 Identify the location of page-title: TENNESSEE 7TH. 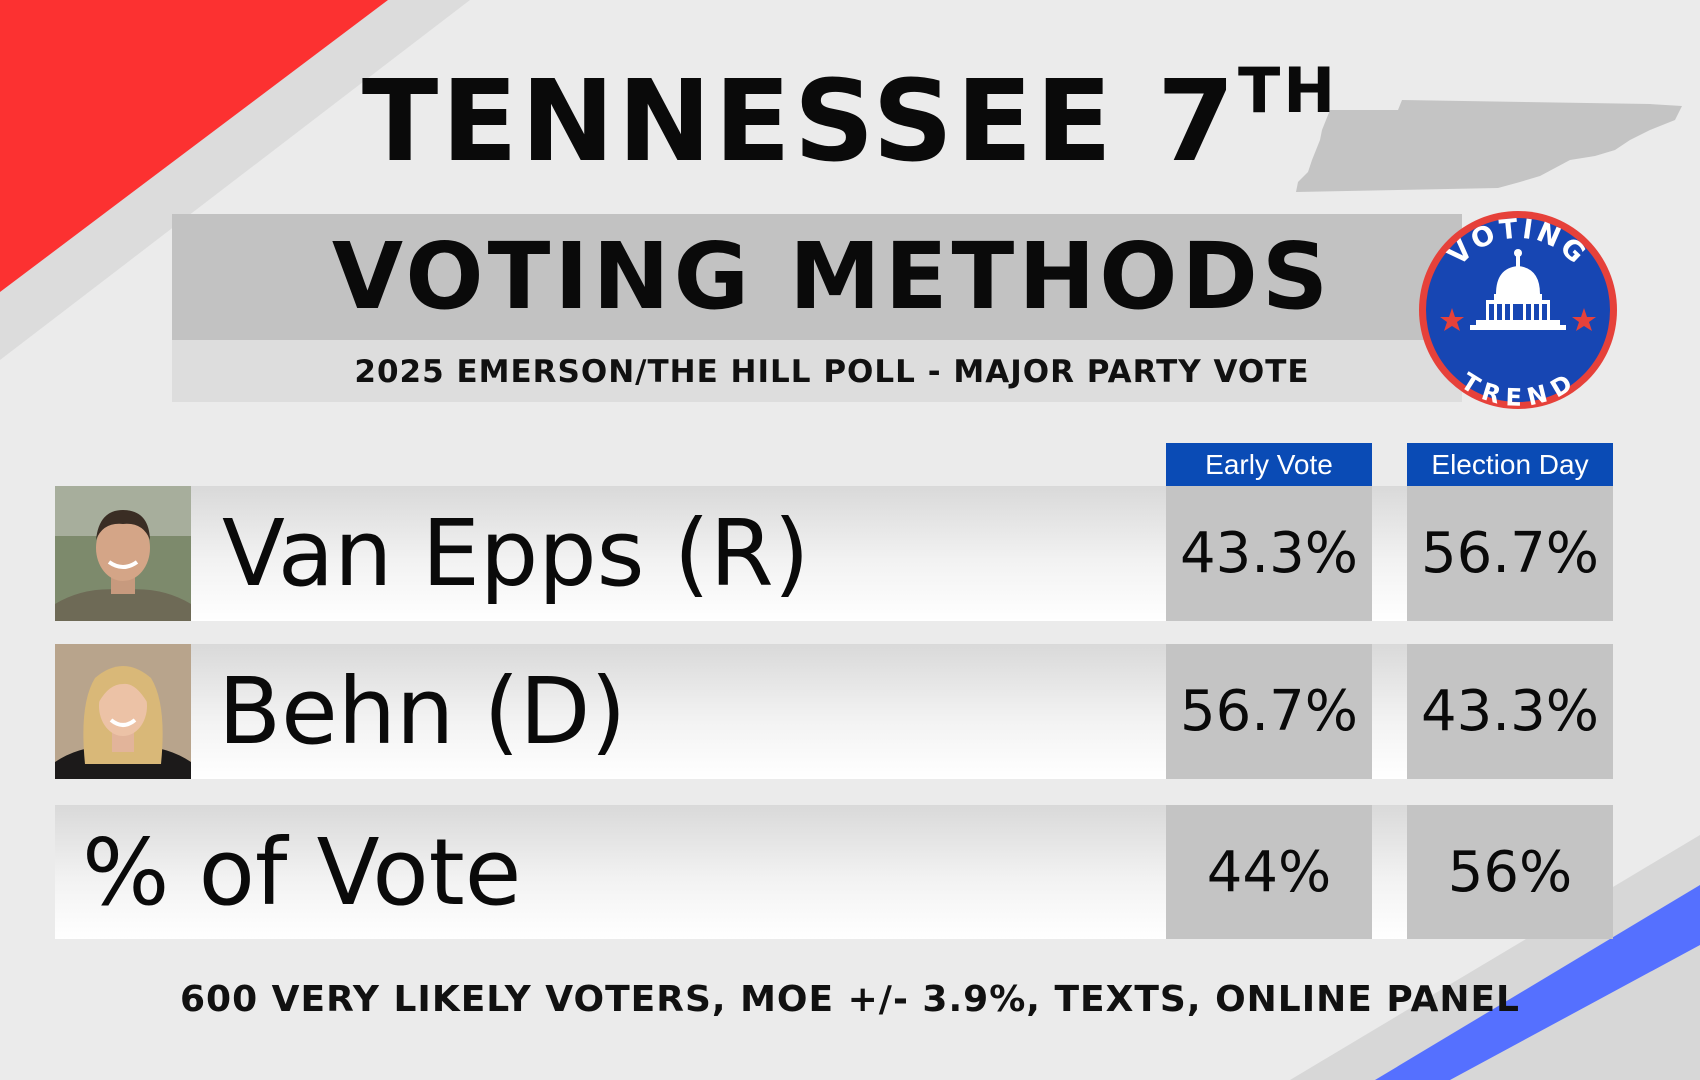
(850, 120).